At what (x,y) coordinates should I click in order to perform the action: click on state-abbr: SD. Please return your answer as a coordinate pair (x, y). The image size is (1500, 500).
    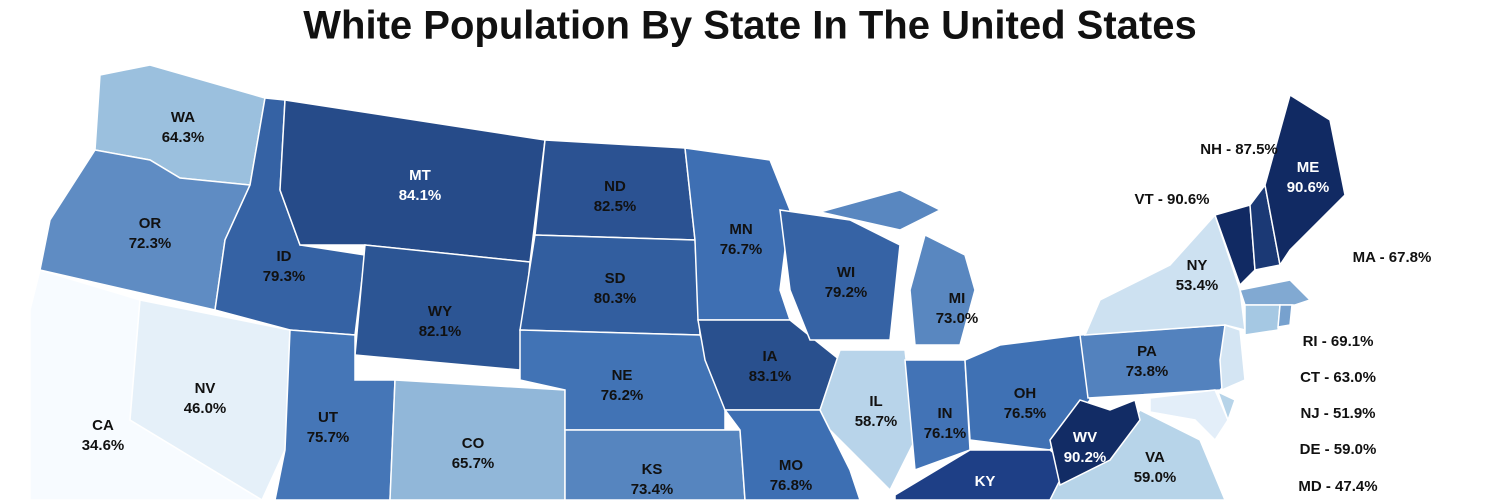
    Looking at the image, I should click on (615, 278).